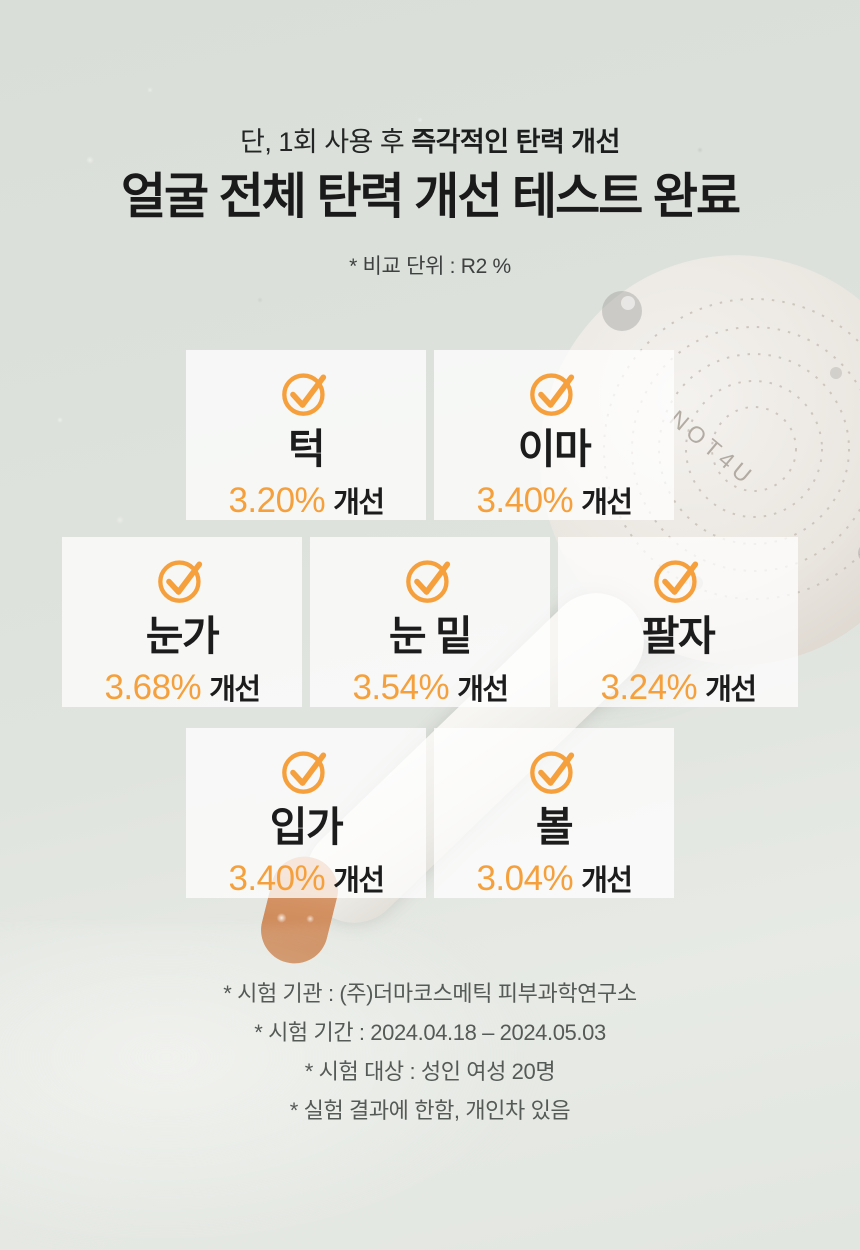 This screenshot has width=860, height=1250. What do you see at coordinates (430, 993) in the screenshot?
I see `footnote-test-agency: * 시험 기관 : (주)더마코스메틱 피부과학연구소` at bounding box center [430, 993].